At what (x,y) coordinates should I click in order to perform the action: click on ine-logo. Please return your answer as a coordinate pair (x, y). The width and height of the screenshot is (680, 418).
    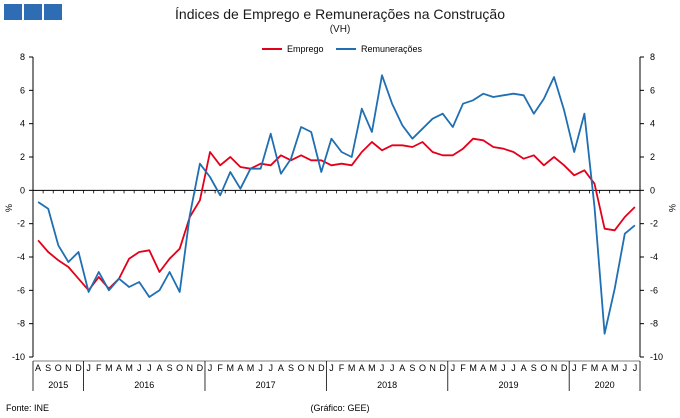
    Looking at the image, I should click on (33, 12).